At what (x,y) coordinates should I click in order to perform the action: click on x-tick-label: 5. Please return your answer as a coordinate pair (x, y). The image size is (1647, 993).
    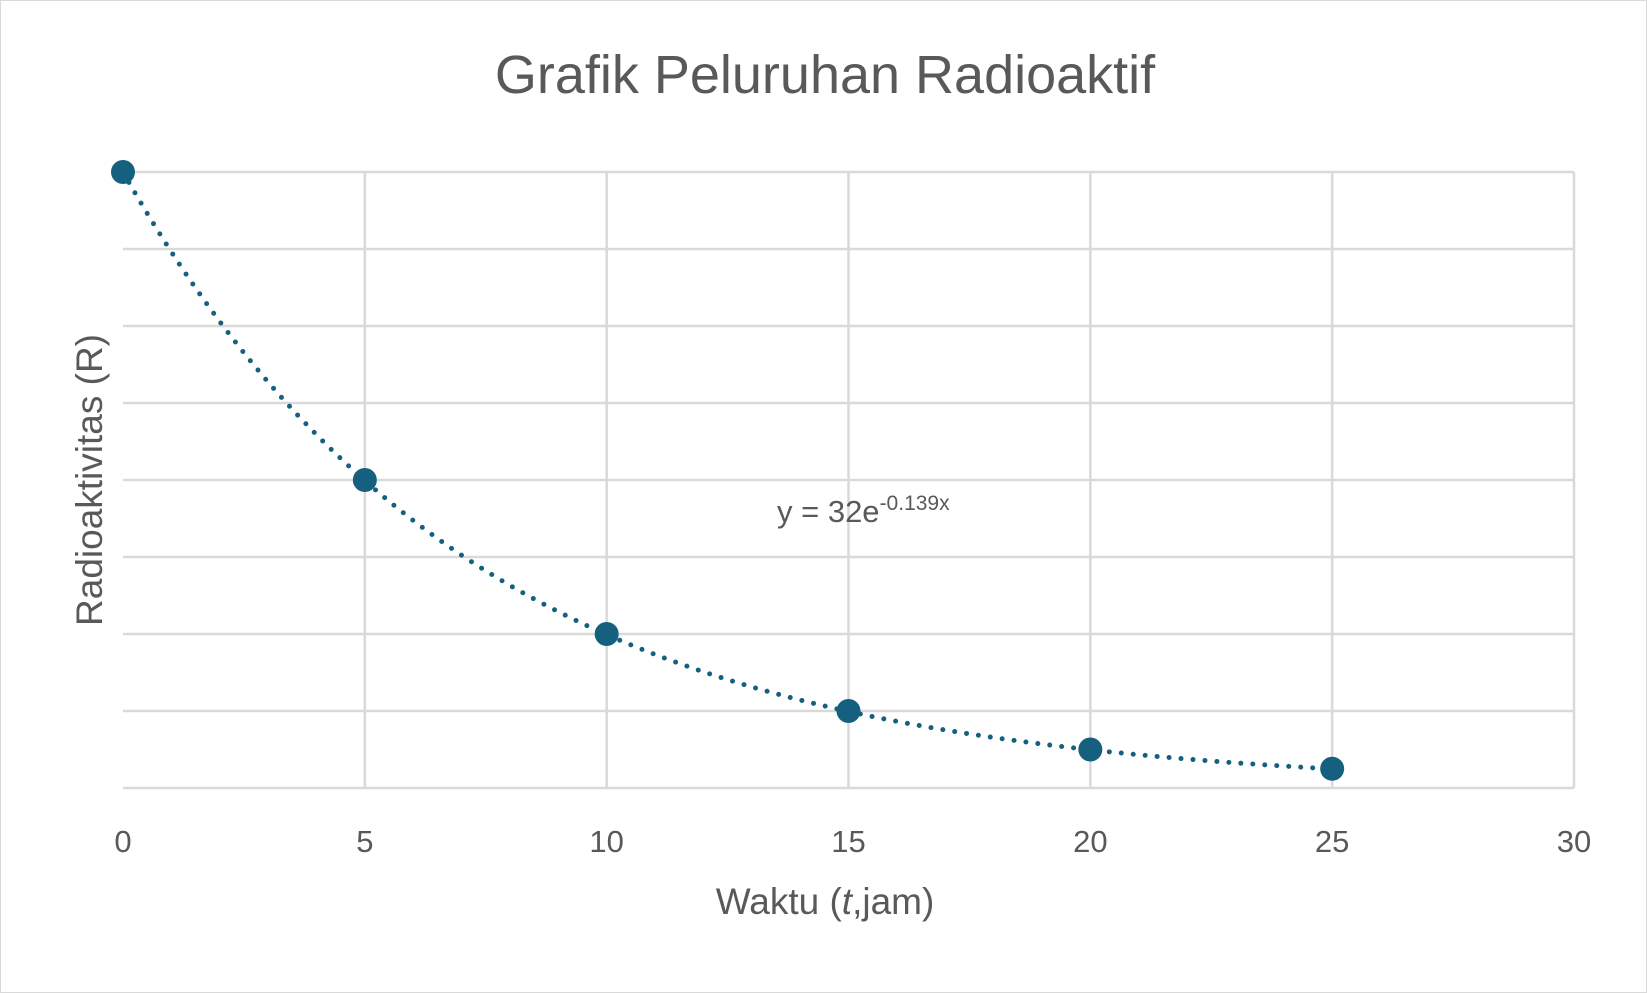
    Looking at the image, I should click on (364, 841).